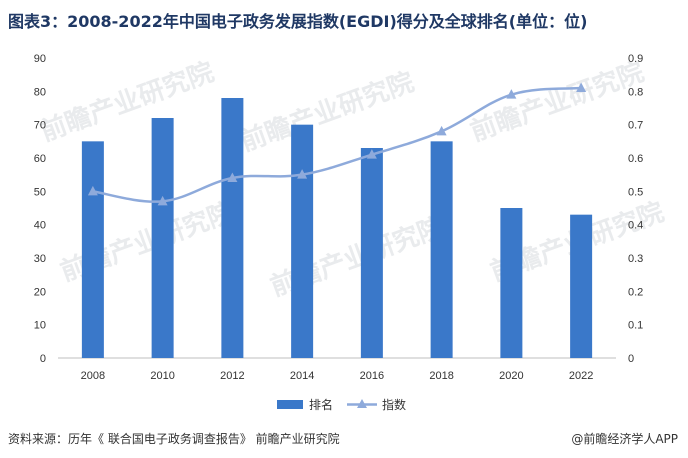 The image size is (688, 458). Describe the element at coordinates (635, 59) in the screenshot. I see `y-right-tick-label: 0.9` at that location.